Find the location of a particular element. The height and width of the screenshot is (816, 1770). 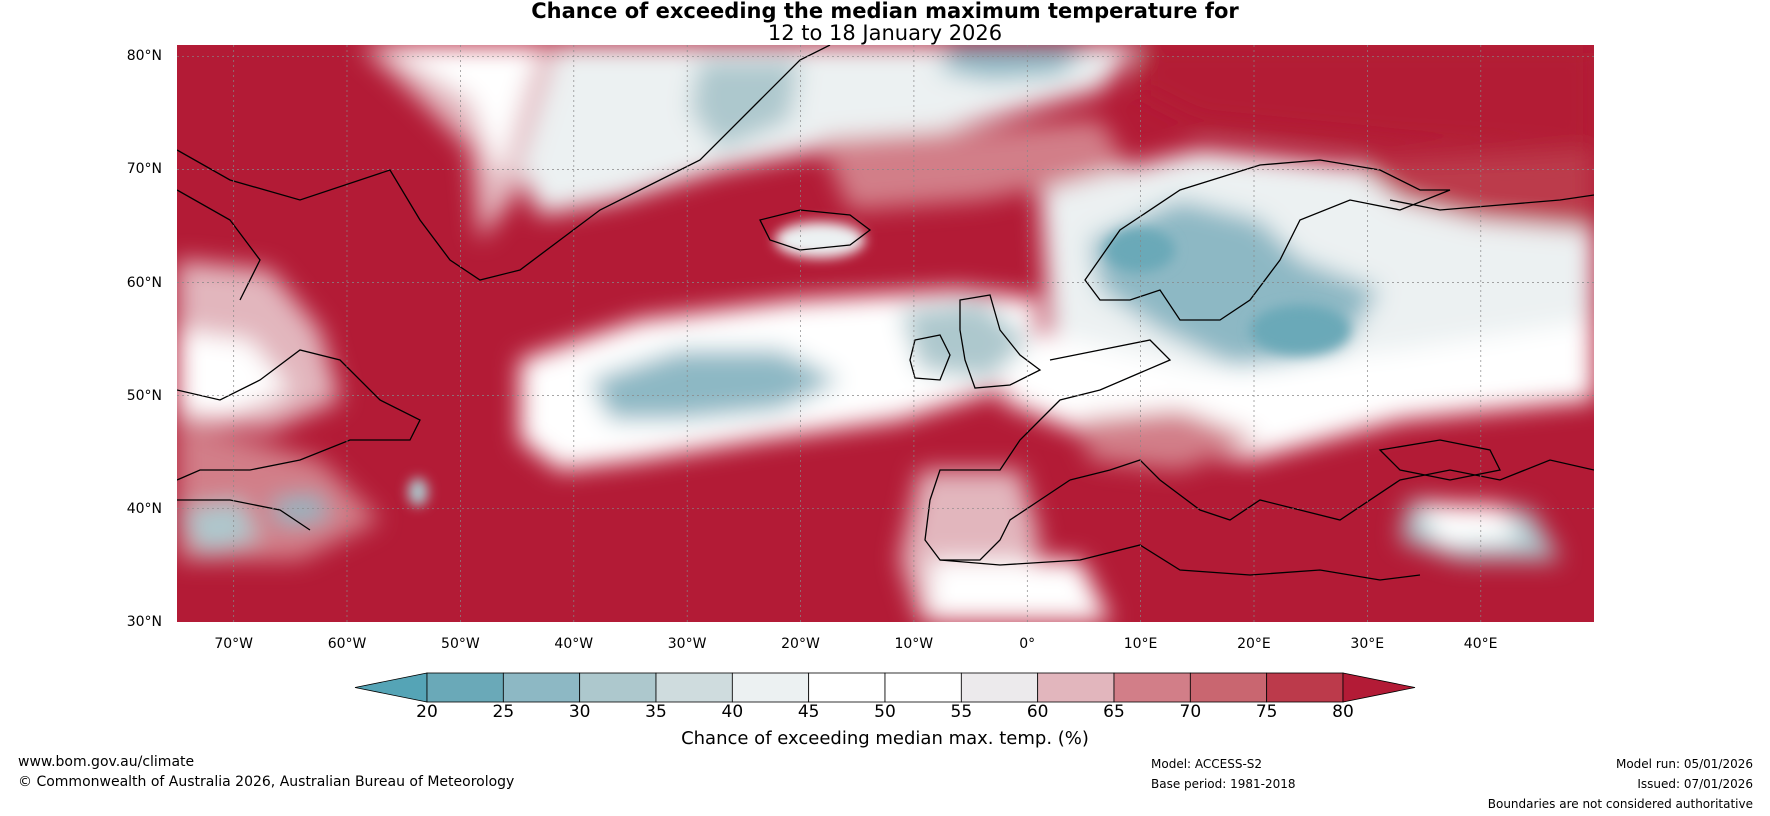

mediterranean-north-coast is located at coordinates (1331, 490).